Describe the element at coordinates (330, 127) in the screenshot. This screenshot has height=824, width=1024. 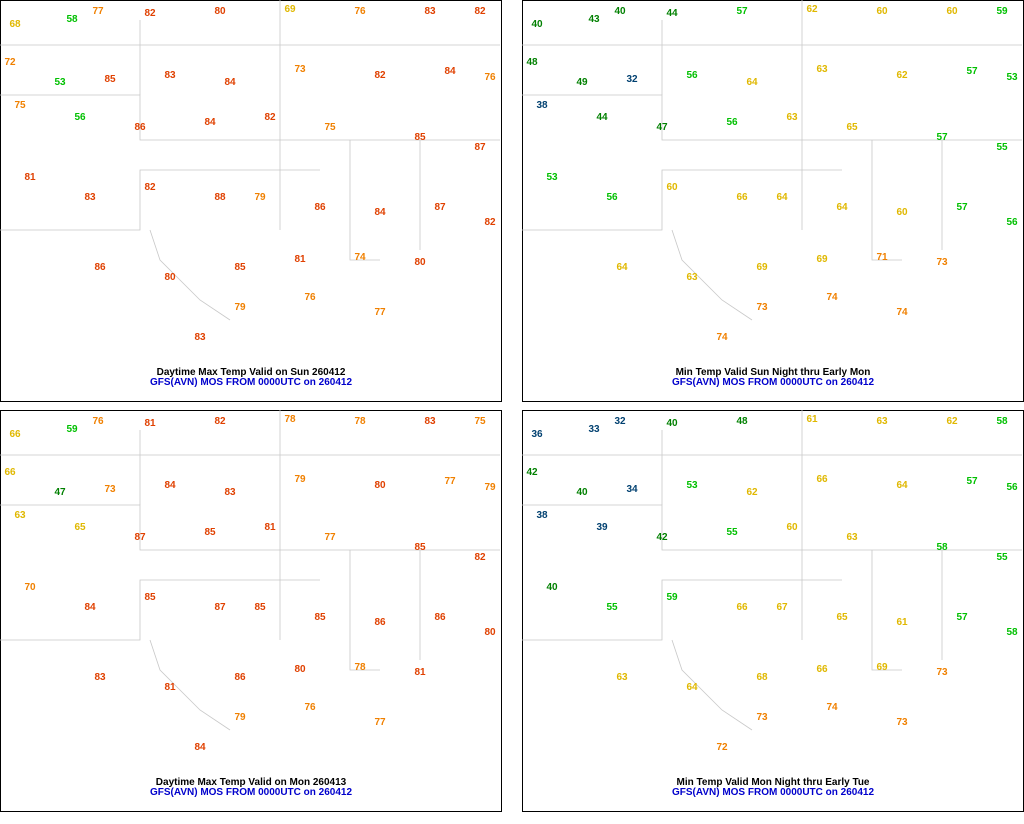
I see `station-value: 75` at that location.